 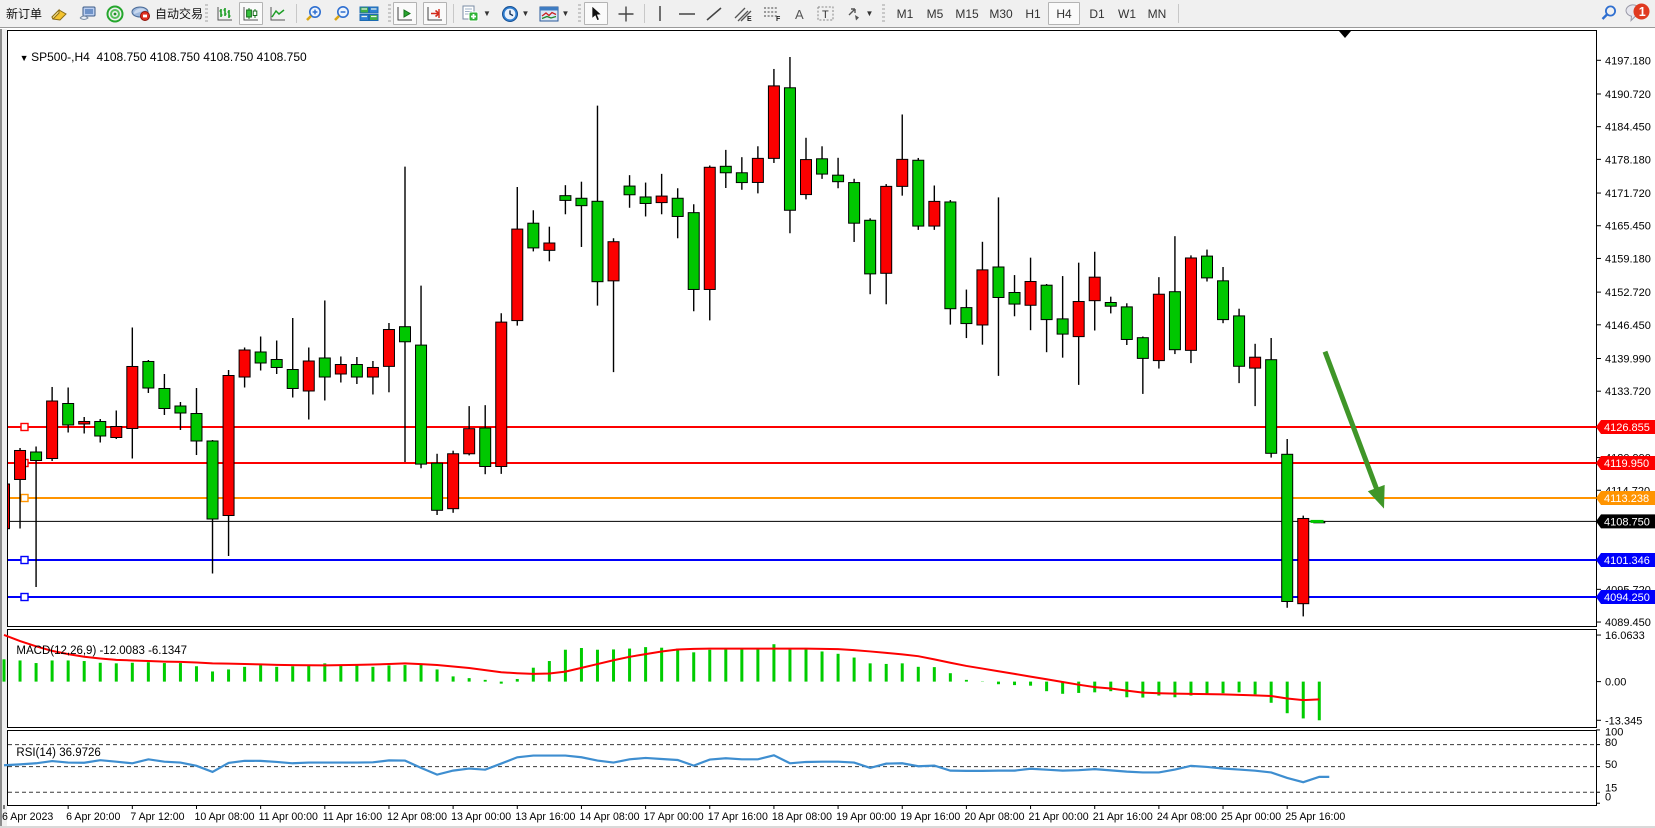 I want to click on tf-mn-button: MN, so click(x=1157, y=13).